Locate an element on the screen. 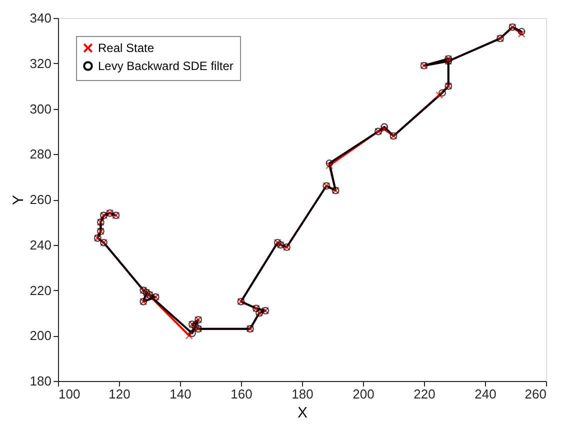 The image size is (585, 437). y-tick-label: 260 is located at coordinates (41, 199).